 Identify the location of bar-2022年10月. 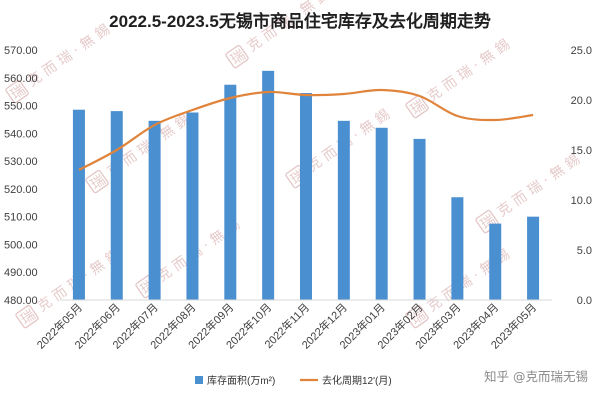
(268, 185).